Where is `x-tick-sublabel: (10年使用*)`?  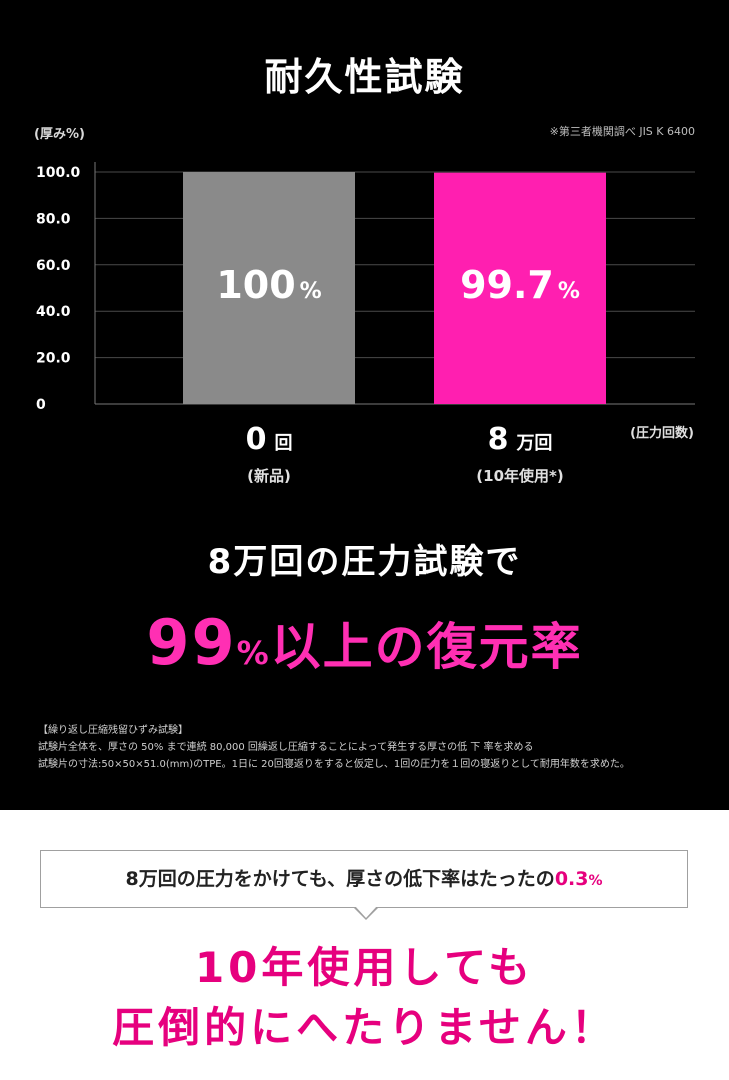 x-tick-sublabel: (10年使用*) is located at coordinates (519, 476).